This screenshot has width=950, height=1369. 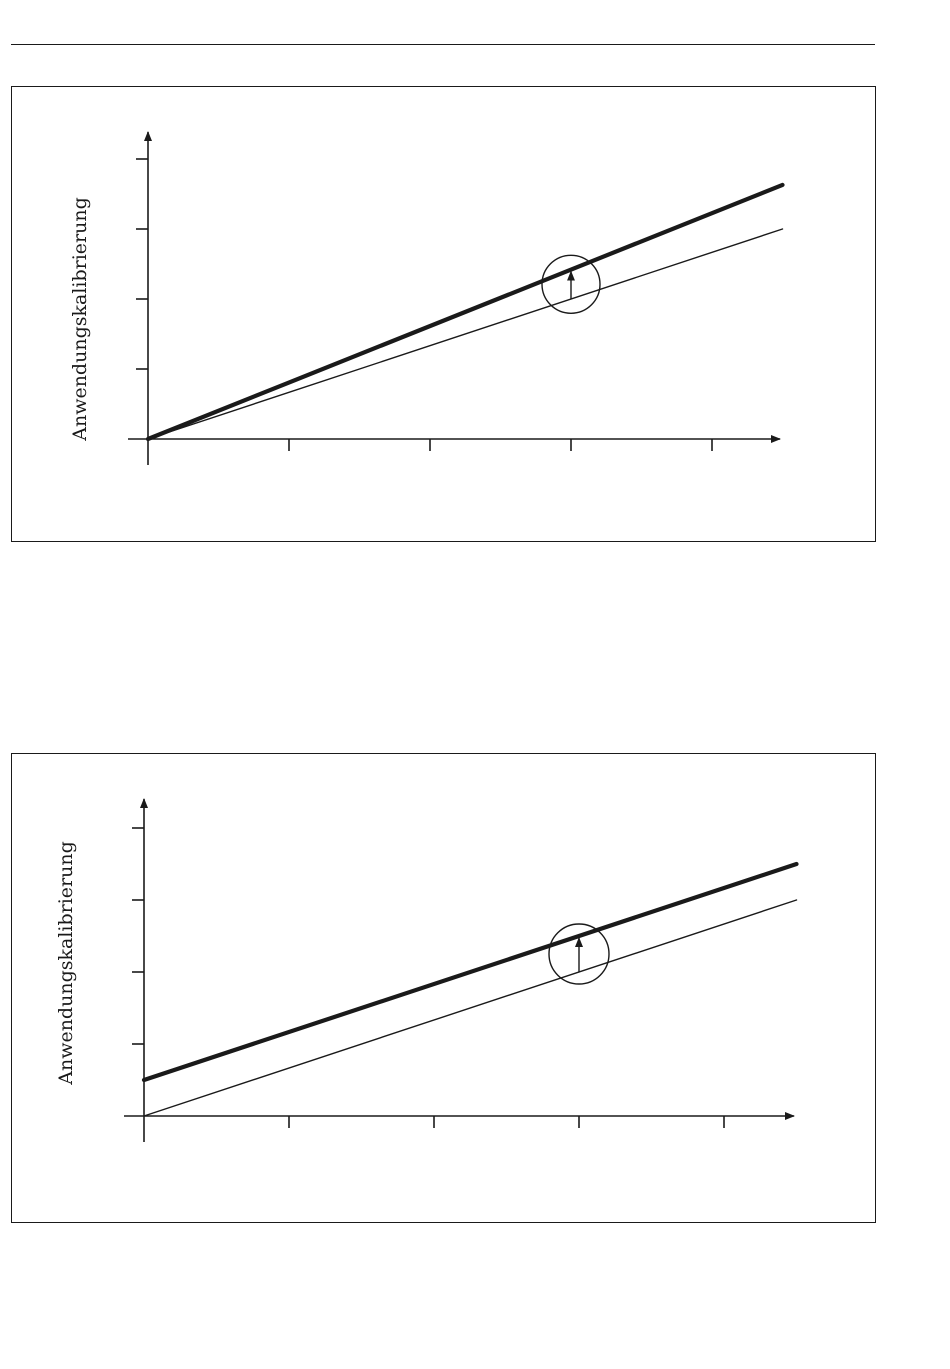 What do you see at coordinates (443, 44) in the screenshot?
I see `page-header-rule` at bounding box center [443, 44].